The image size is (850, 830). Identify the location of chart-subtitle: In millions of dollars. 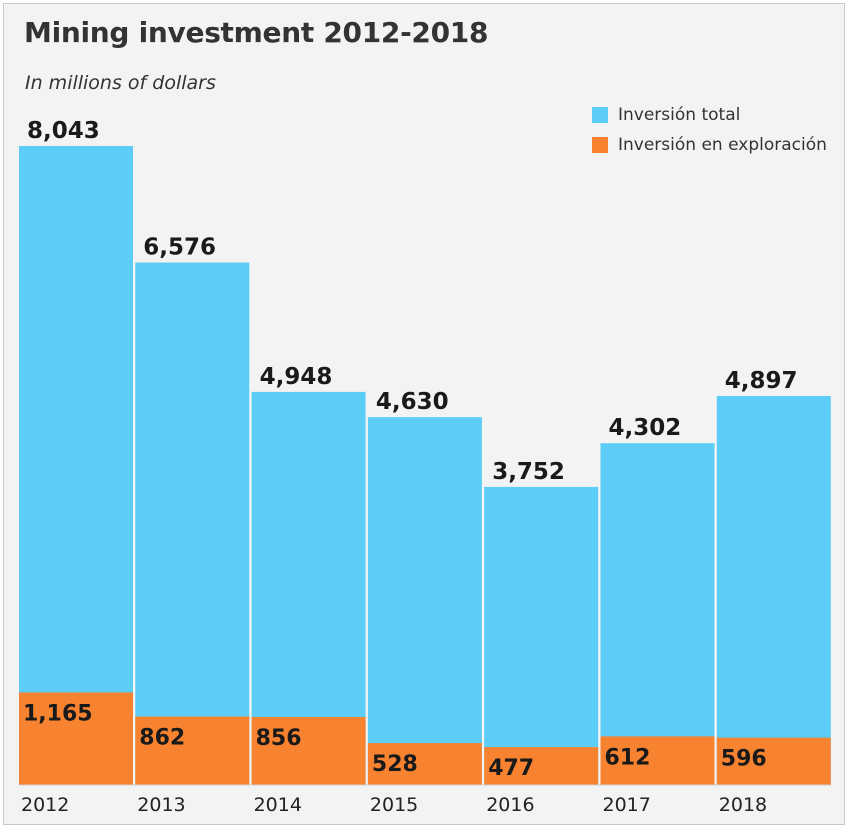
(120, 83).